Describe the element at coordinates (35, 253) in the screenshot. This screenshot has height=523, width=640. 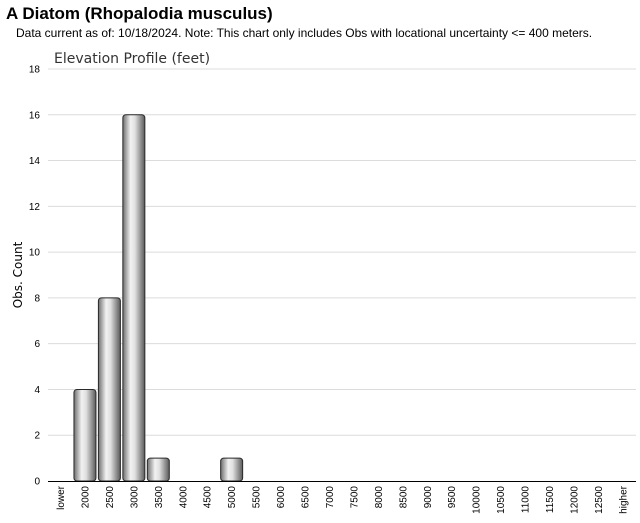
I see `y-tick-label: 10` at that location.